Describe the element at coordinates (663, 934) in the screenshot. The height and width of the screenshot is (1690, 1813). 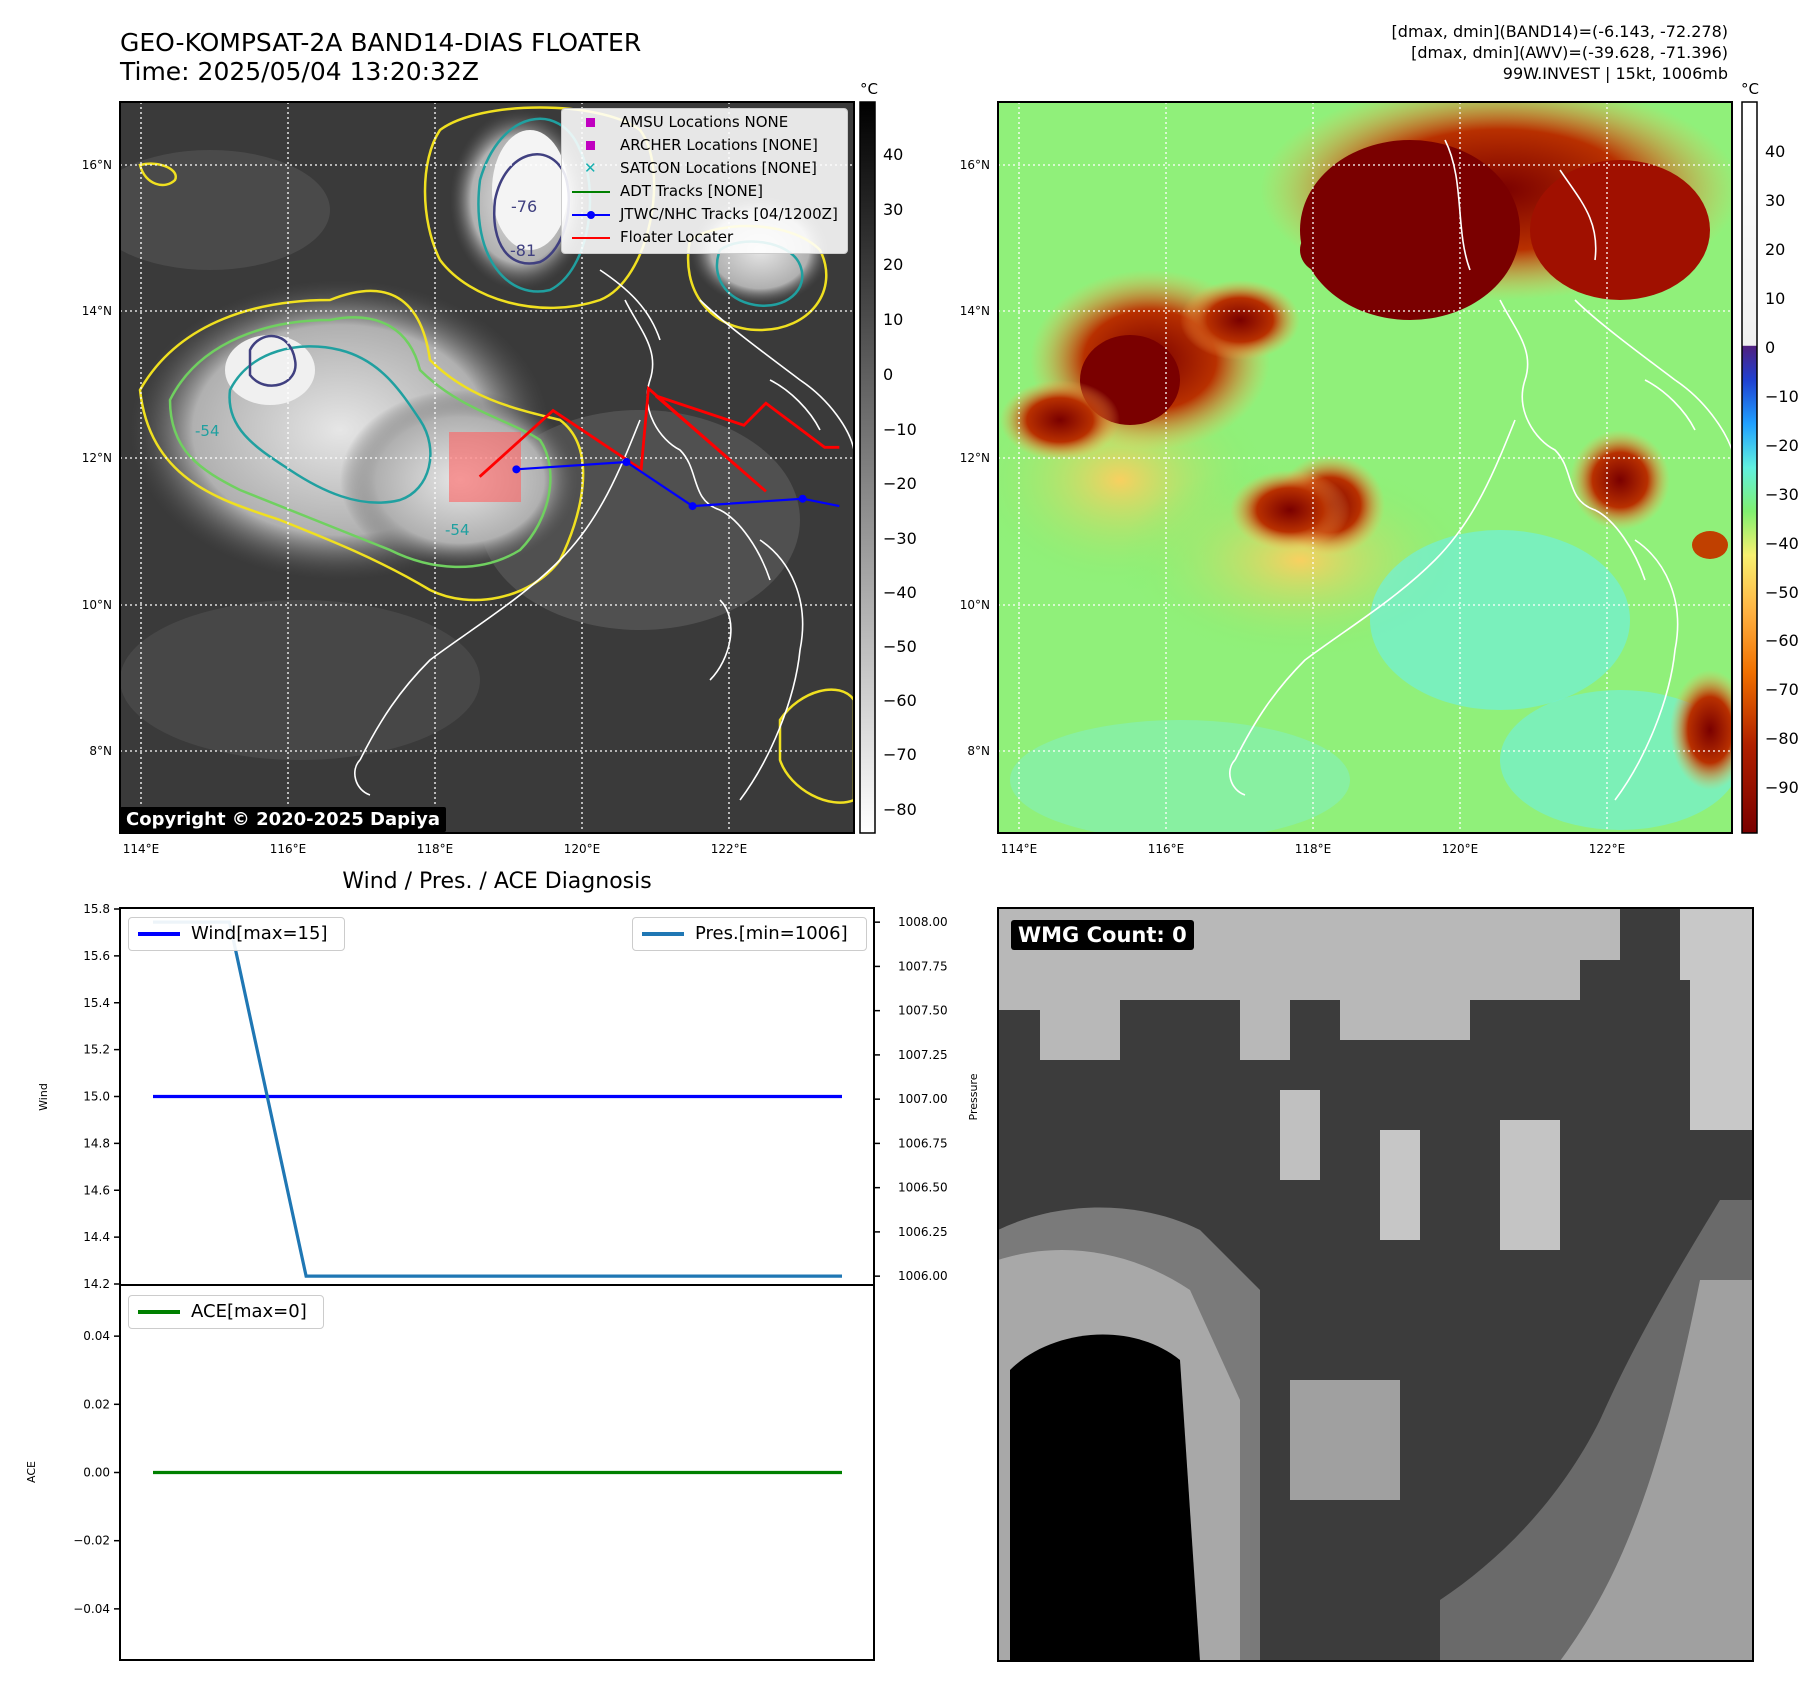
I see `legend-line-pressure` at that location.